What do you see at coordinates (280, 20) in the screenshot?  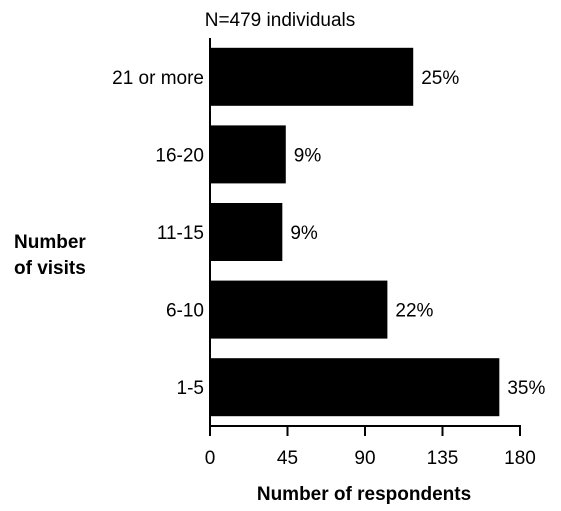 I see `chart-title: N=479 individuals` at bounding box center [280, 20].